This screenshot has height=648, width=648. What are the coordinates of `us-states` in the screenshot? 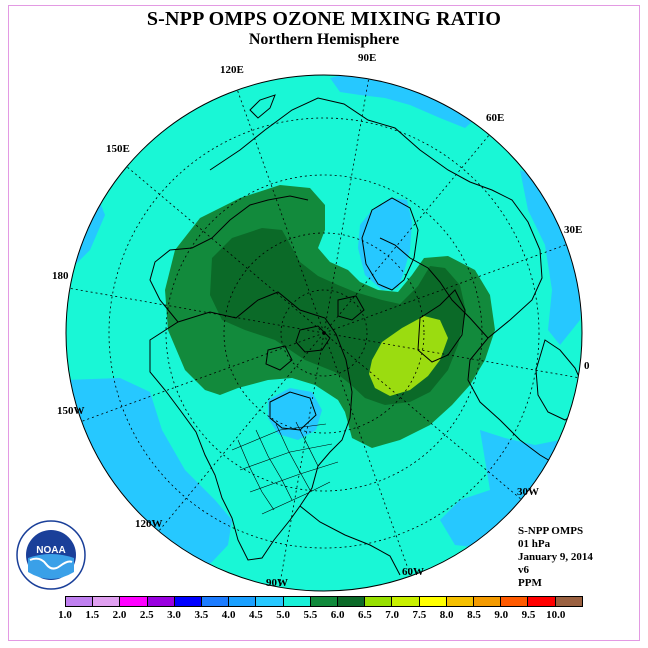 It's located at (285, 468).